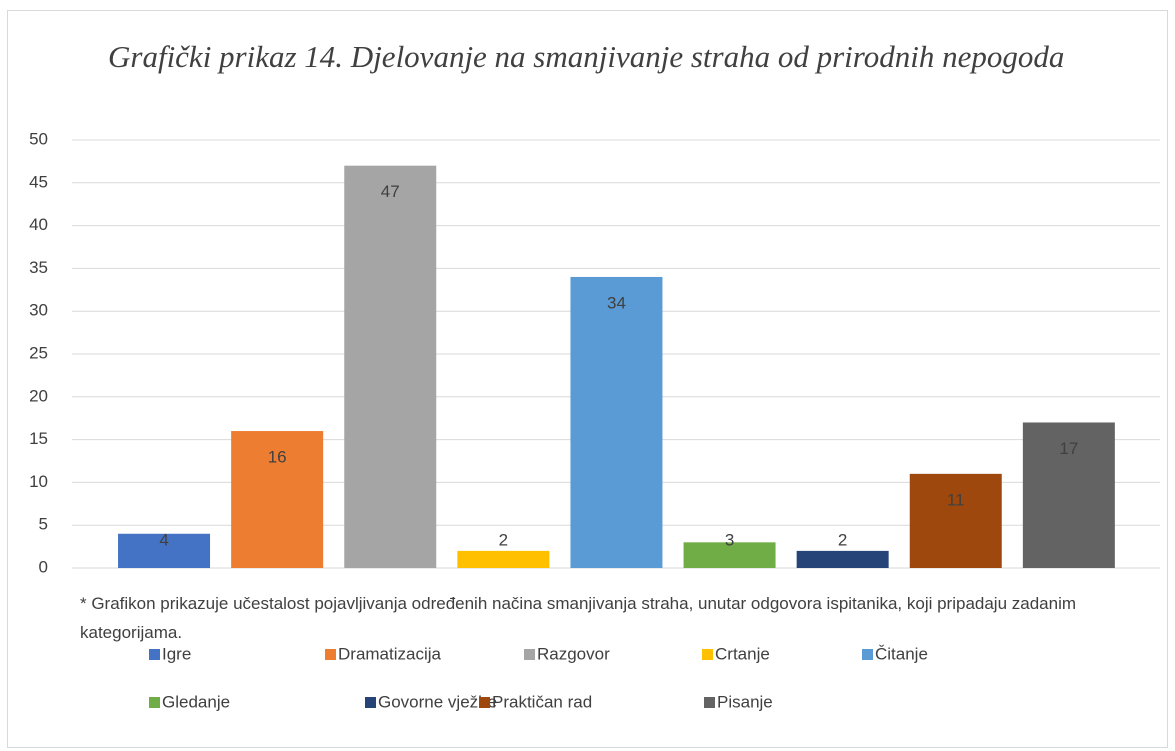 The height and width of the screenshot is (751, 1175). Describe the element at coordinates (437, 701) in the screenshot. I see `legend-label: Govorne vježbe` at that location.